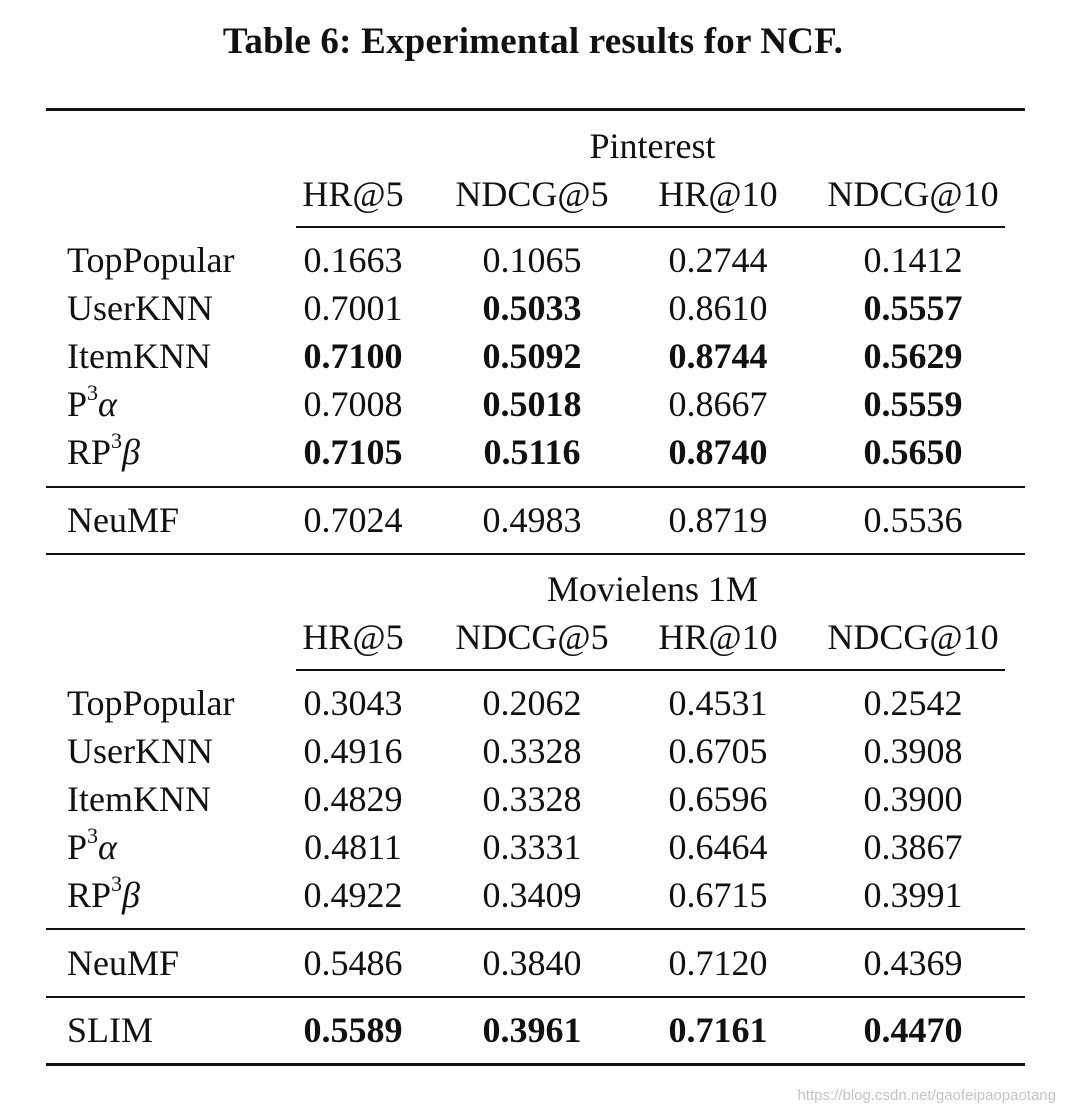  Describe the element at coordinates (353, 751) in the screenshot. I see `score-cell: 0.4916` at that location.